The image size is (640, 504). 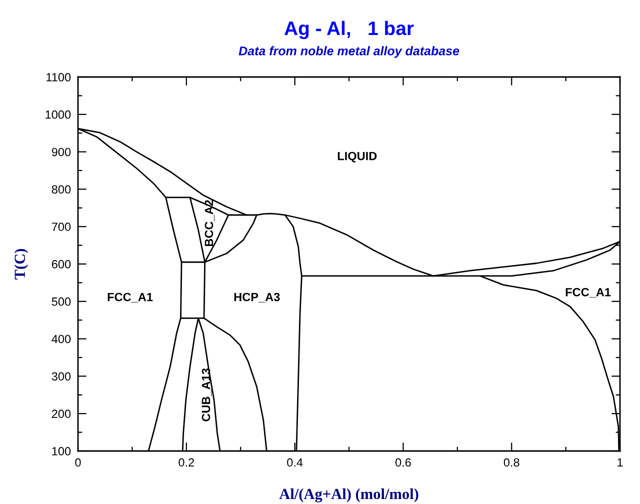 What do you see at coordinates (186, 462) in the screenshot?
I see `x-tick-label: 0.2` at bounding box center [186, 462].